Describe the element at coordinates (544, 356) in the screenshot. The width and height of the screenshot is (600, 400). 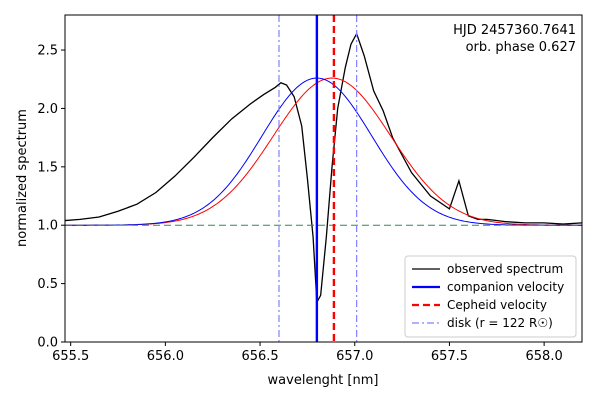
I see `x-tick-label: 658.0` at that location.